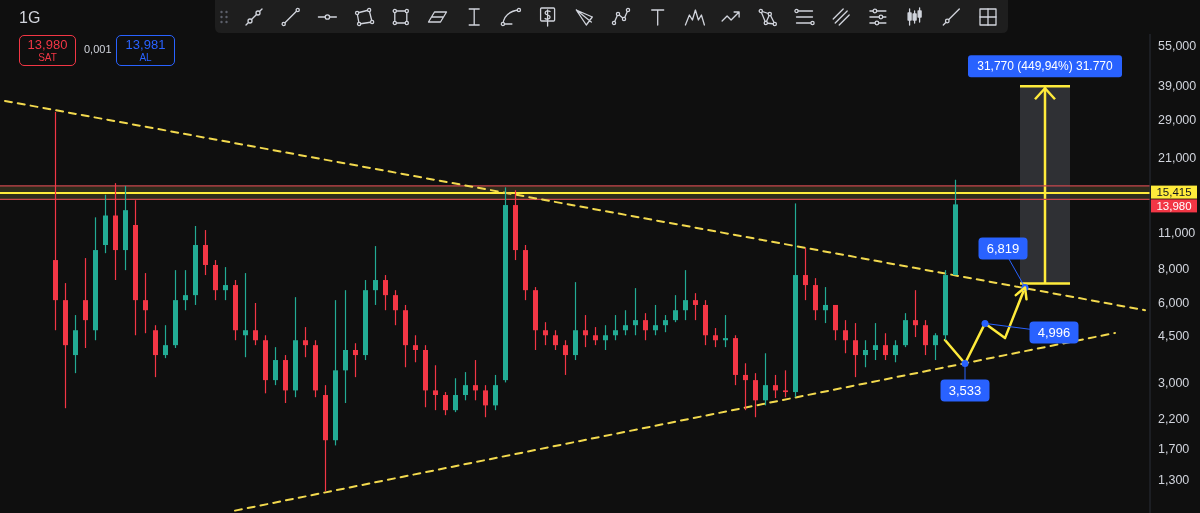 The image size is (1200, 513). What do you see at coordinates (1174, 205) in the screenshot?
I see `text: 13,980` at bounding box center [1174, 205].